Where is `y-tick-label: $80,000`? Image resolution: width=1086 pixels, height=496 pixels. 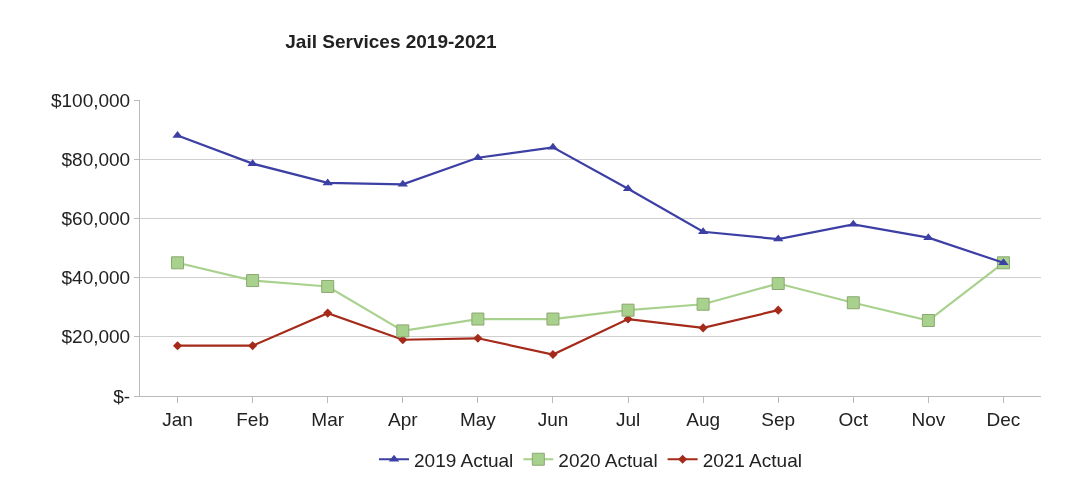
y-tick-label: $80,000 is located at coordinates (96, 159).